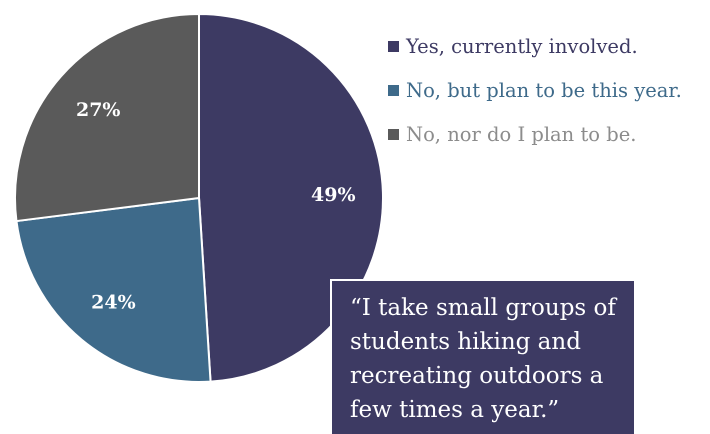 Image resolution: width=710 pixels, height=434 pixels. Describe the element at coordinates (393, 90) in the screenshot. I see `legend-swatch-plan` at that location.